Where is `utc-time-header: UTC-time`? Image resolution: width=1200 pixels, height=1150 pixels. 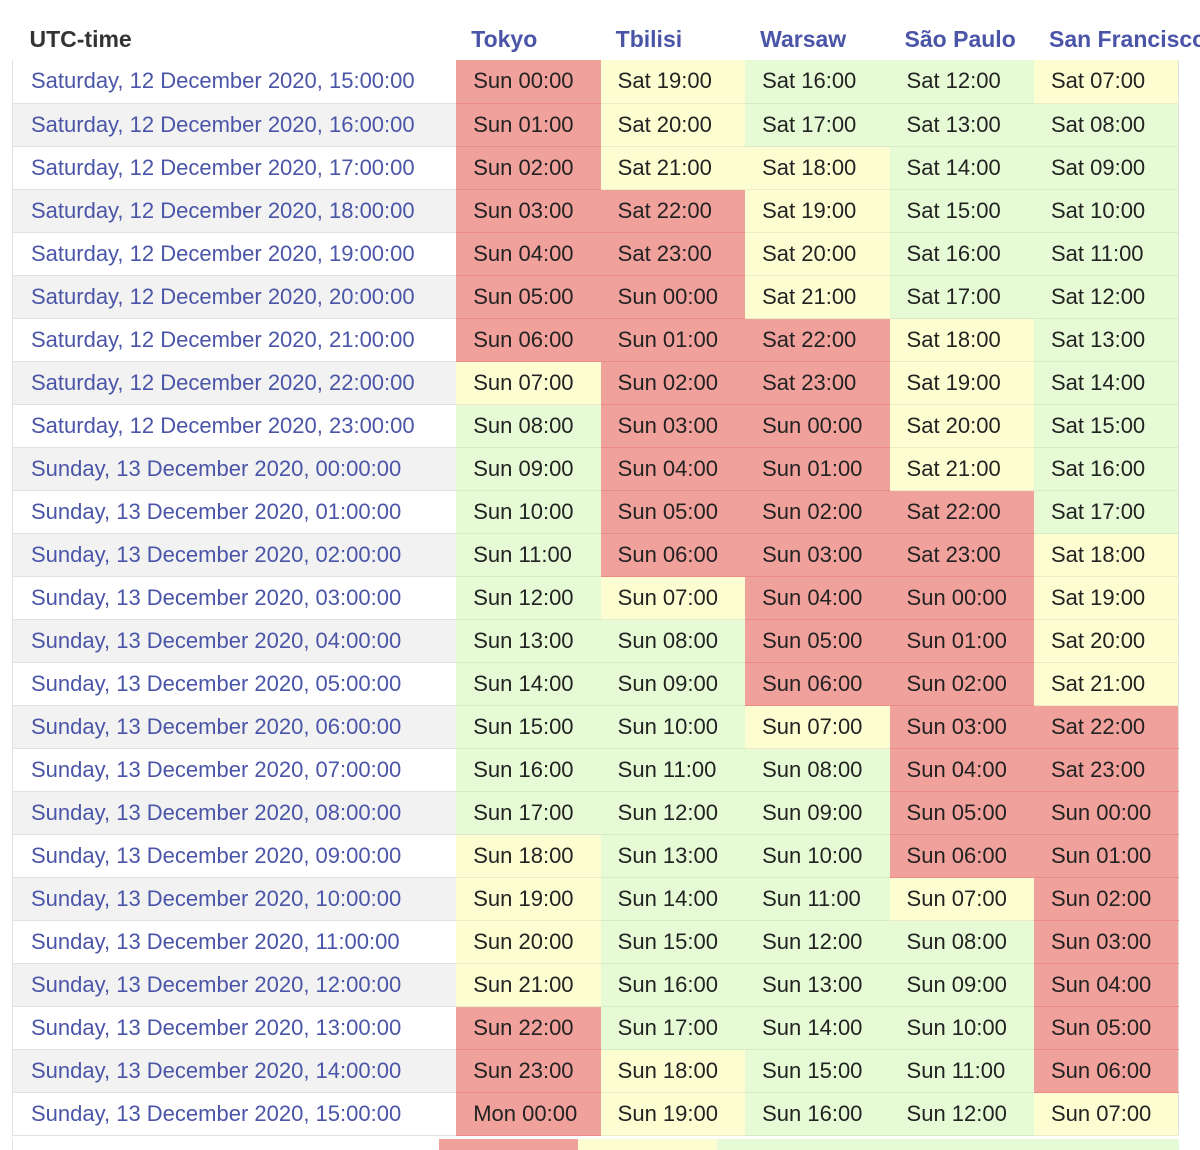 utc-time-header: UTC-time is located at coordinates (80, 38).